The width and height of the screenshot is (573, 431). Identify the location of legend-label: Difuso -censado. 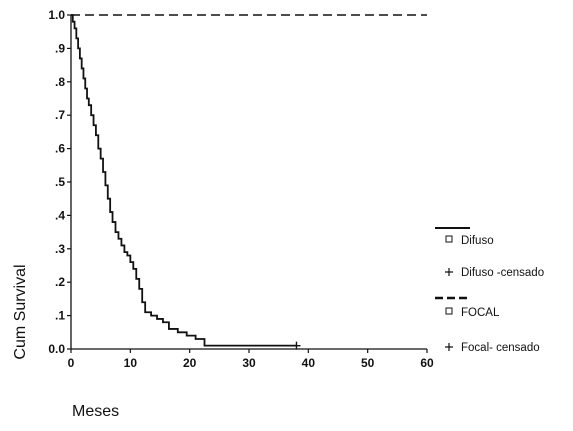
(502, 273).